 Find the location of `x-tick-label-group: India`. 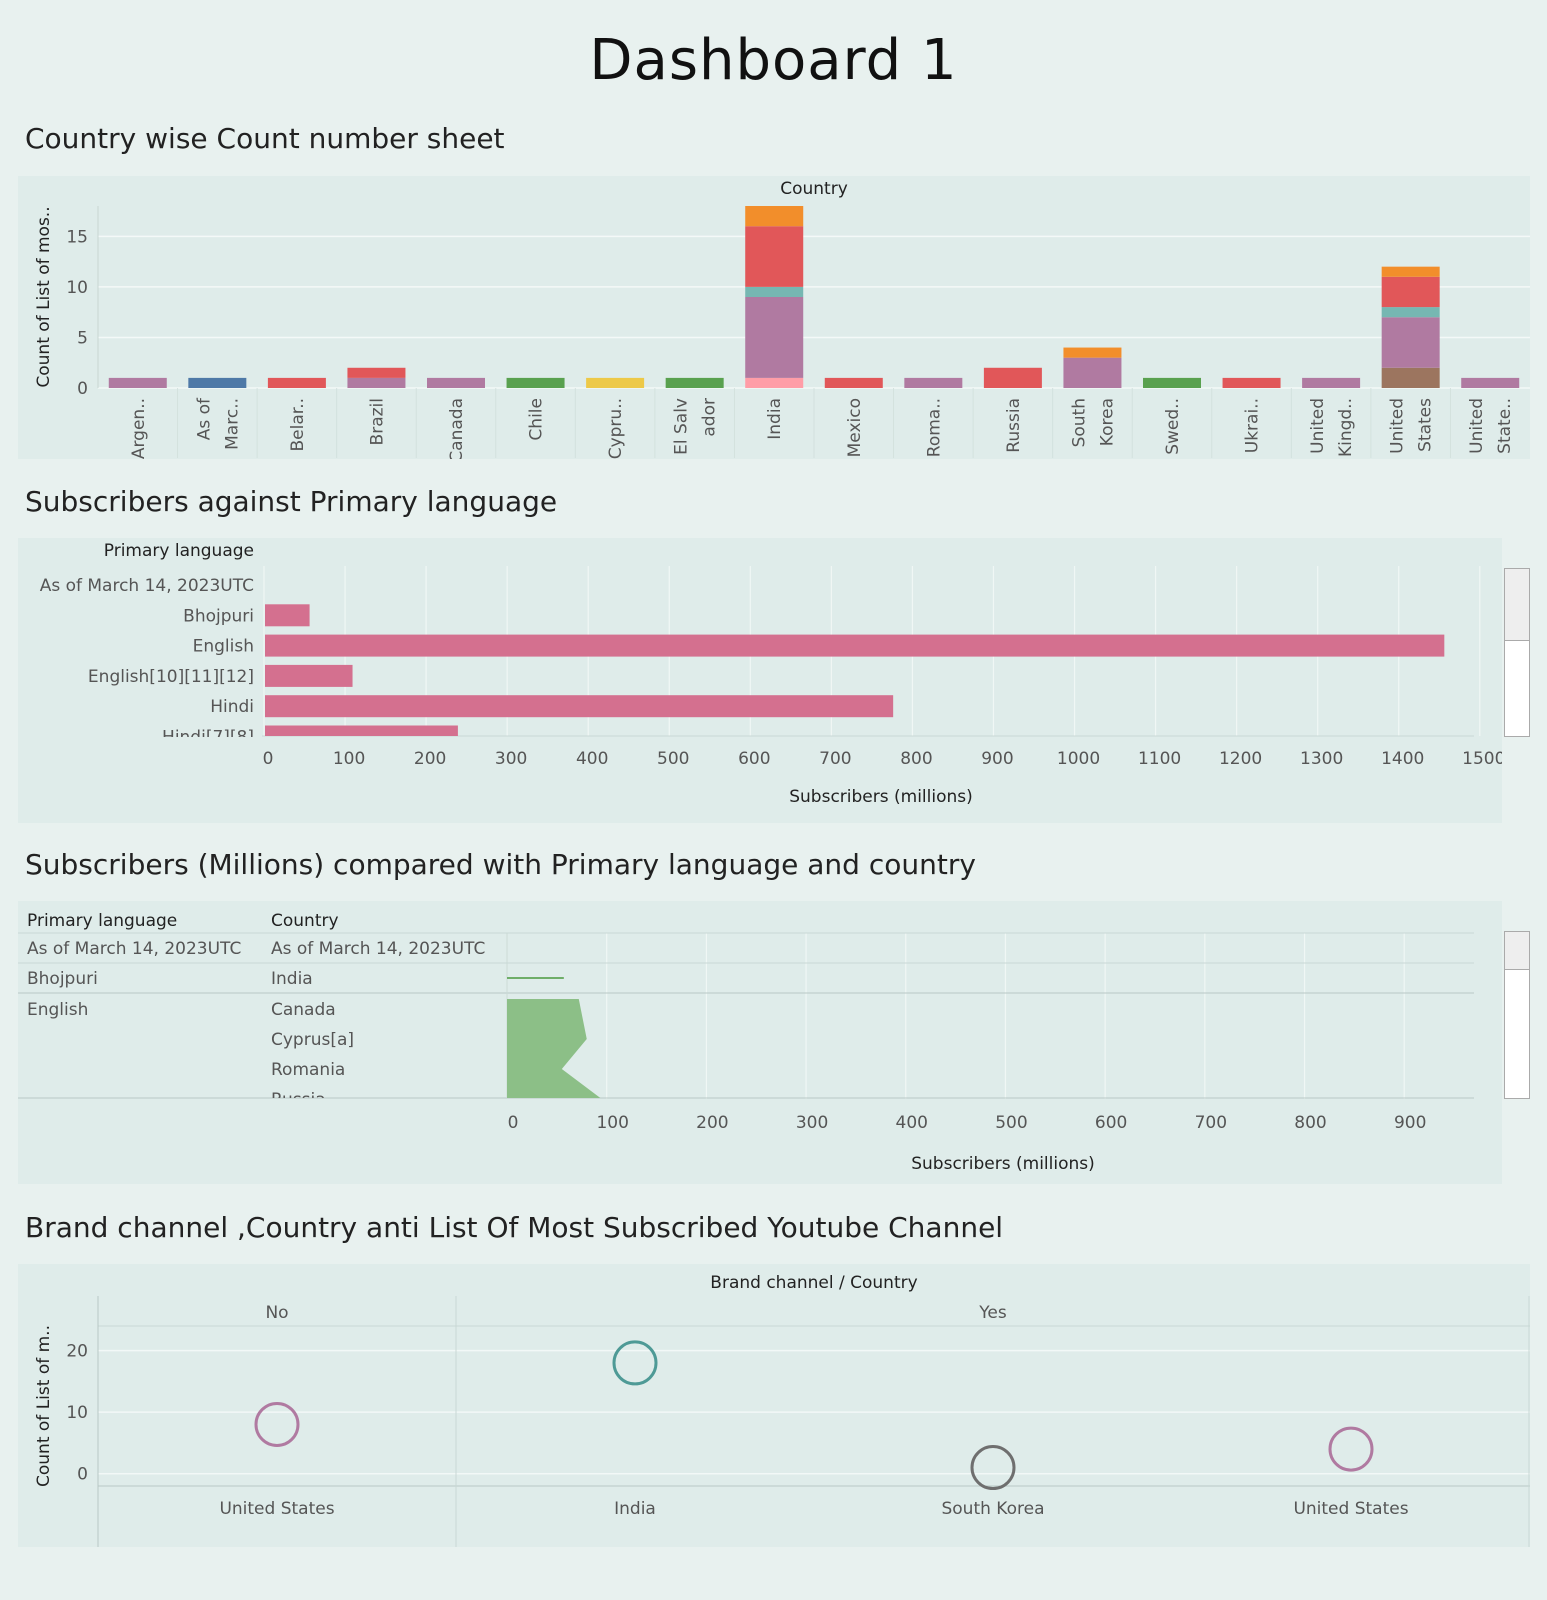

x-tick-label-group: India is located at coordinates (775, 419).